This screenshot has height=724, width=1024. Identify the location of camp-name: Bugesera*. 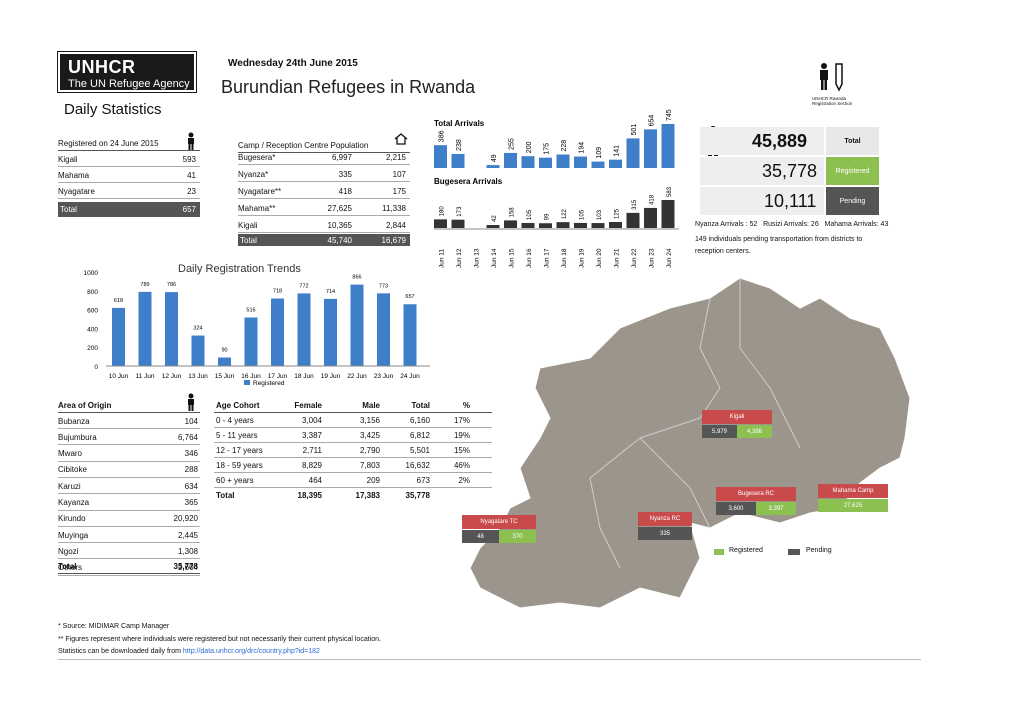
(257, 157).